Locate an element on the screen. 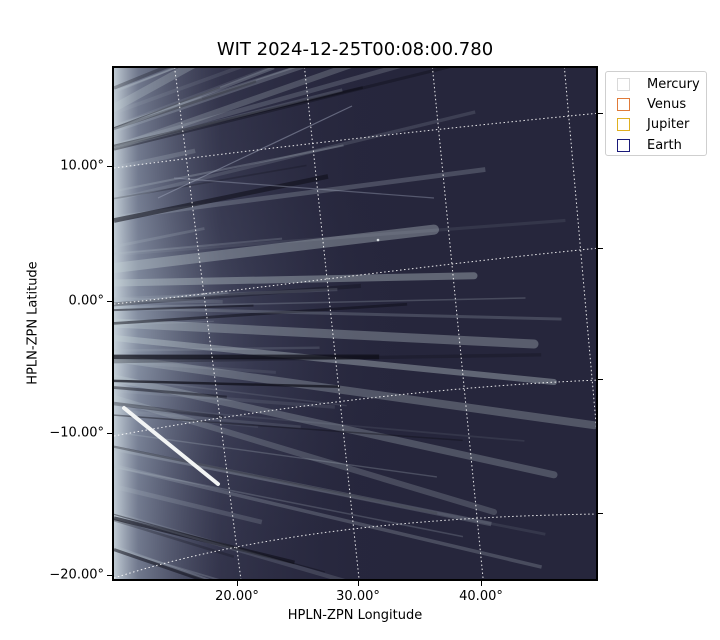  legend-label: Jupiter is located at coordinates (668, 124).